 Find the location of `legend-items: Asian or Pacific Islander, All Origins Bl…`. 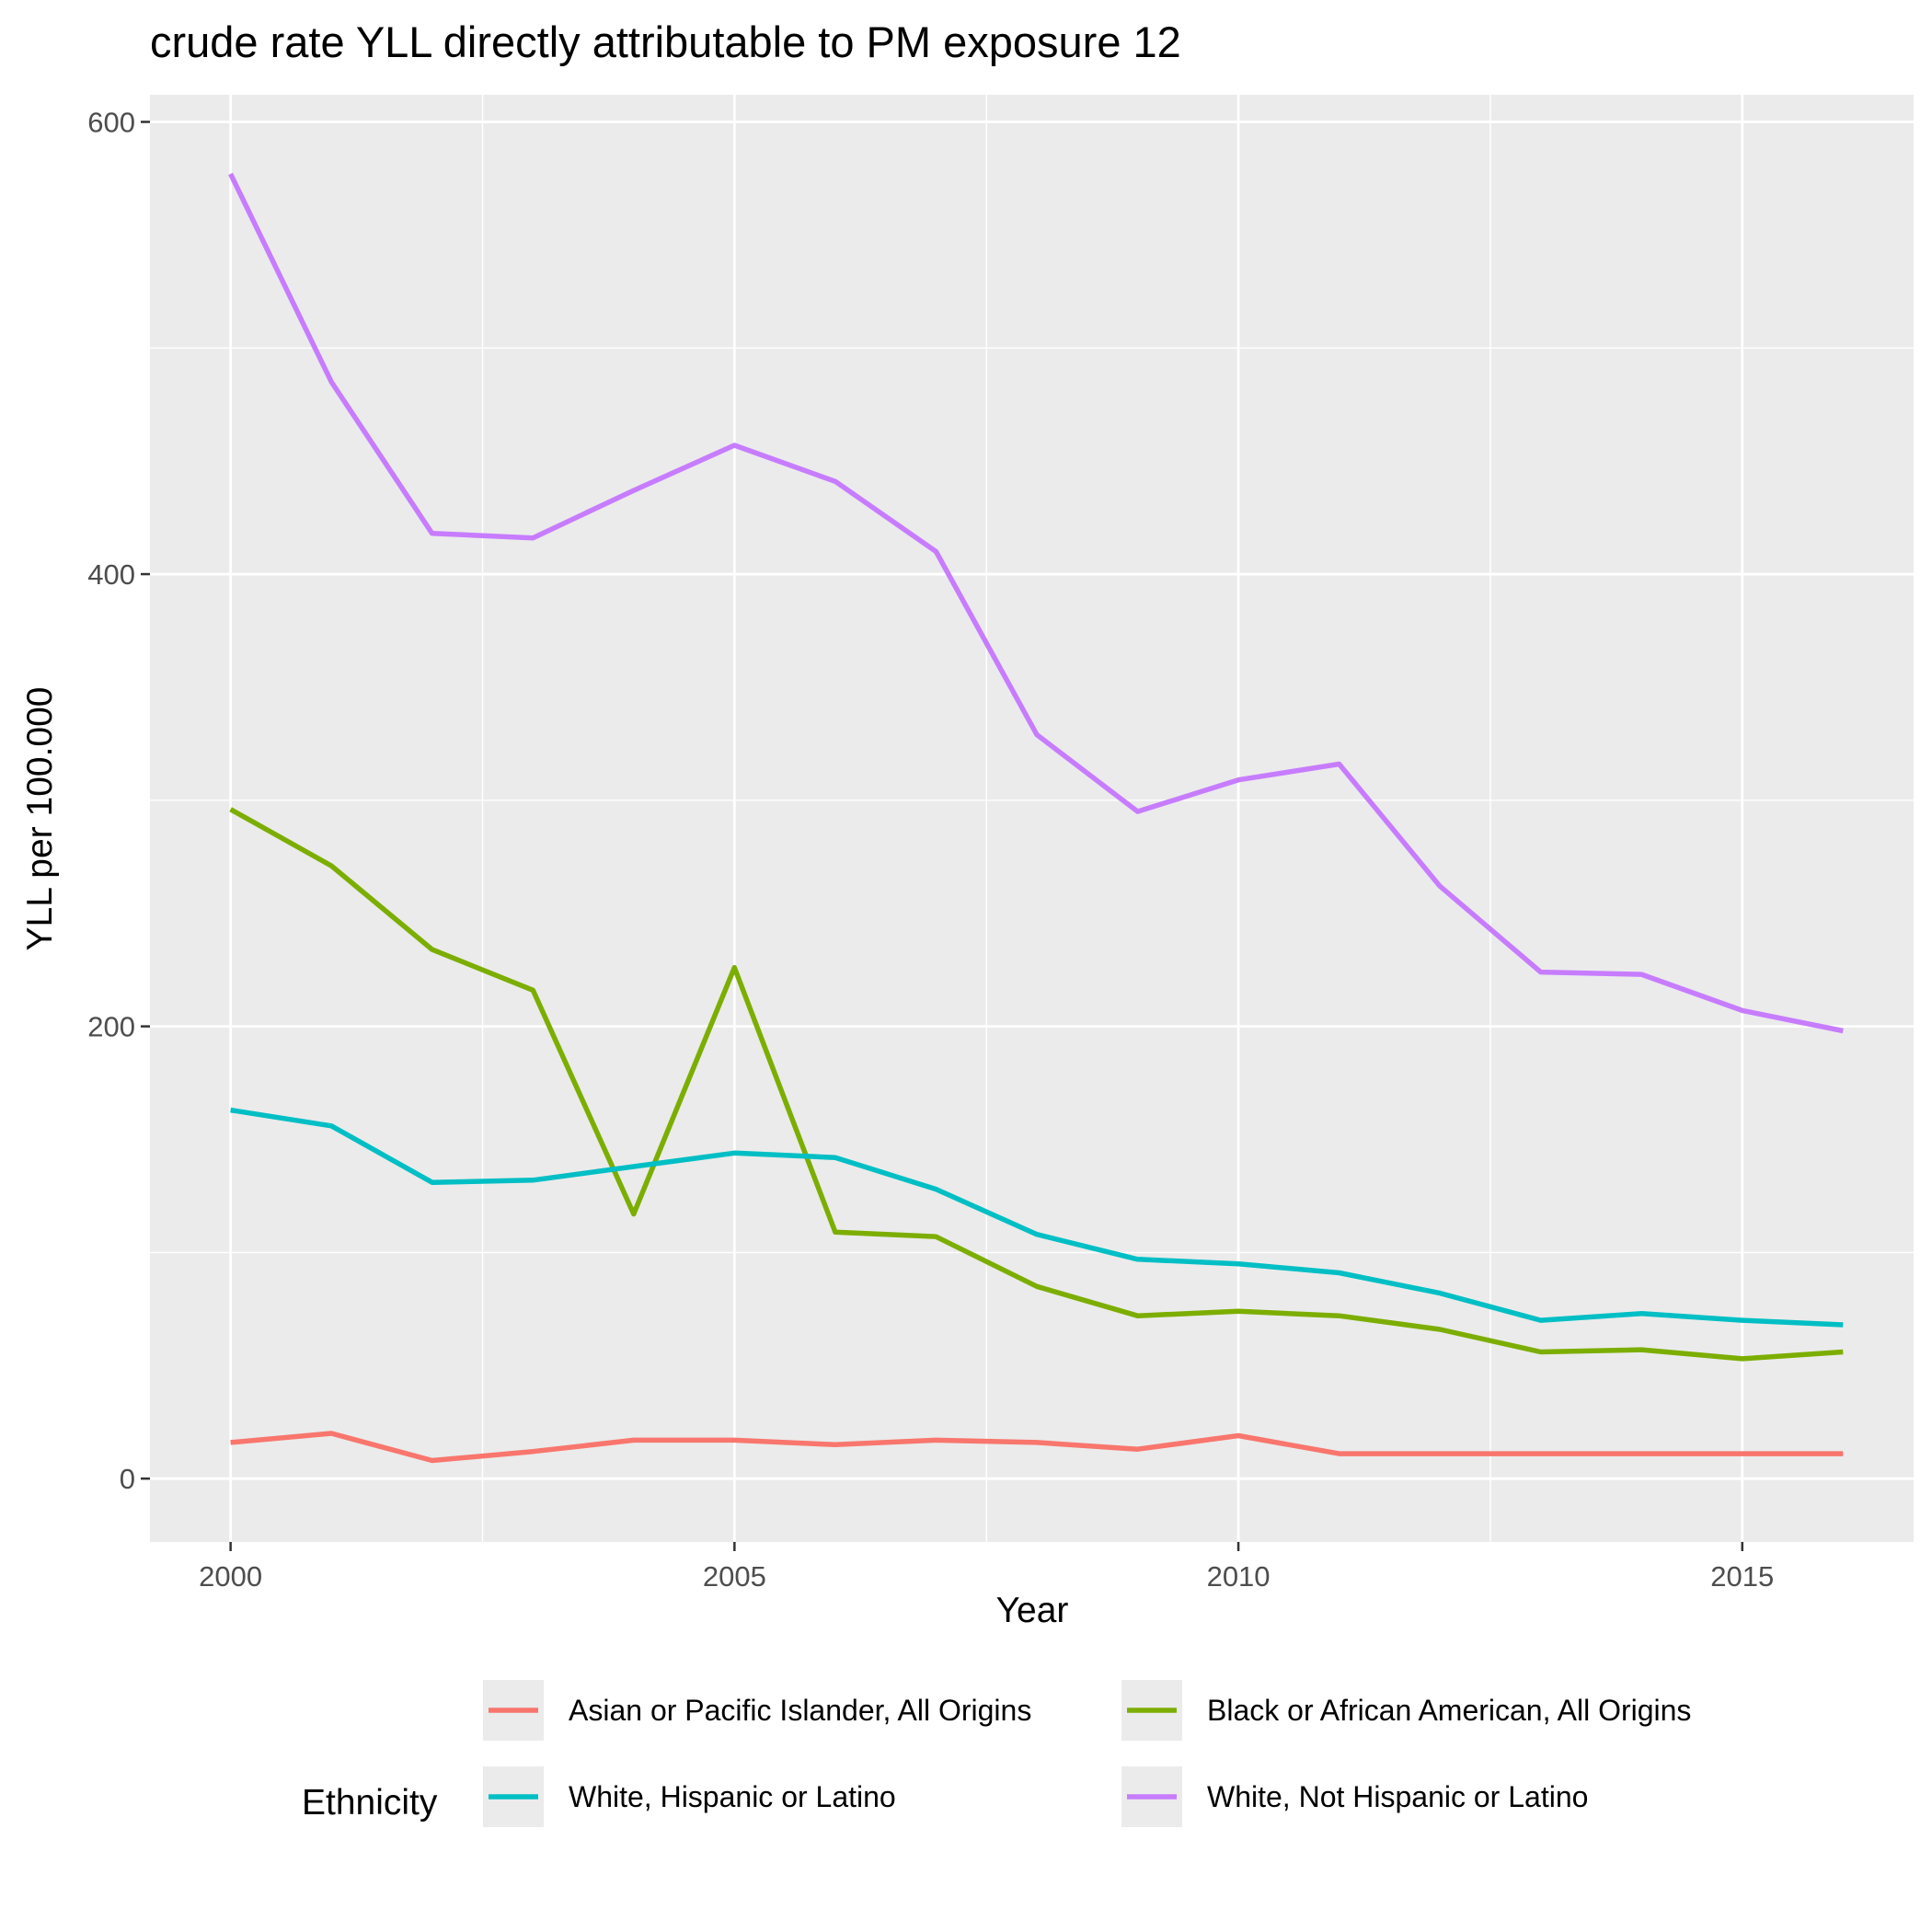

legend-items: Asian or Pacific Islander, All Origins Bl… is located at coordinates (1086, 1753).